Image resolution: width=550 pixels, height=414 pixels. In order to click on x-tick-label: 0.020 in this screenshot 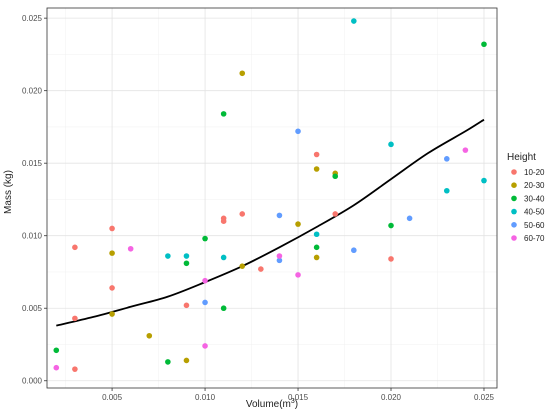, I will do `click(391, 397)`.